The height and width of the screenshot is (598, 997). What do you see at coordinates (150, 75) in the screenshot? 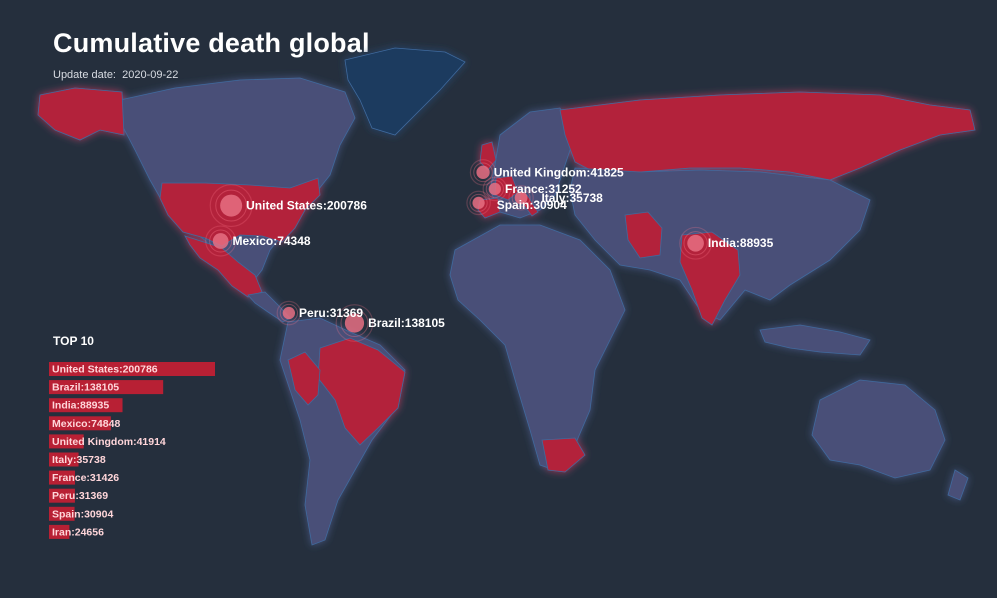
I see `update-date-value: 2020-09-22` at bounding box center [150, 75].